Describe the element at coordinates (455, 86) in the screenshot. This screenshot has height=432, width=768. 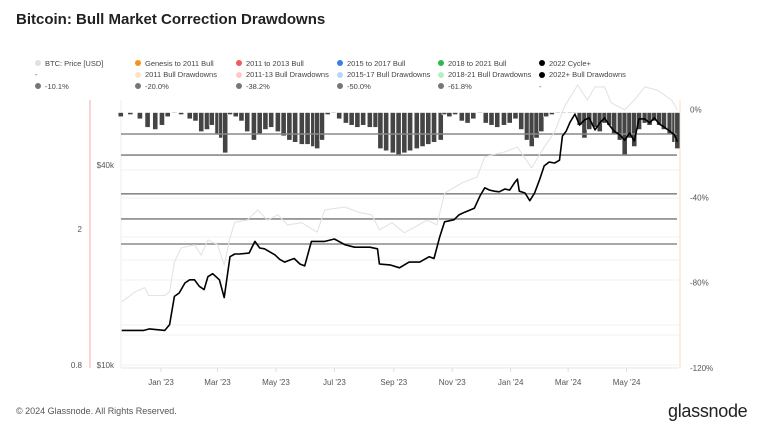
I see `legend-item: -61.8%` at that location.